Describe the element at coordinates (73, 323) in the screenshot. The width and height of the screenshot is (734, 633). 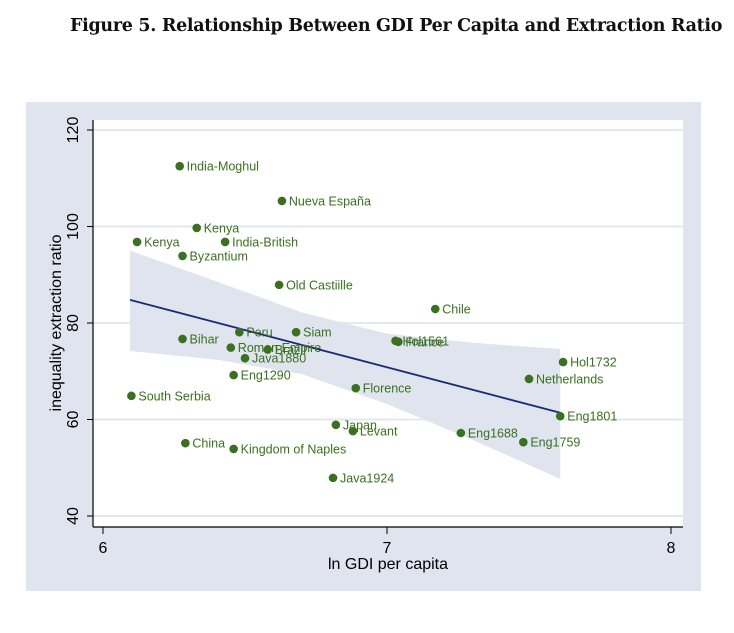
I see `y-tick-label: 80` at that location.